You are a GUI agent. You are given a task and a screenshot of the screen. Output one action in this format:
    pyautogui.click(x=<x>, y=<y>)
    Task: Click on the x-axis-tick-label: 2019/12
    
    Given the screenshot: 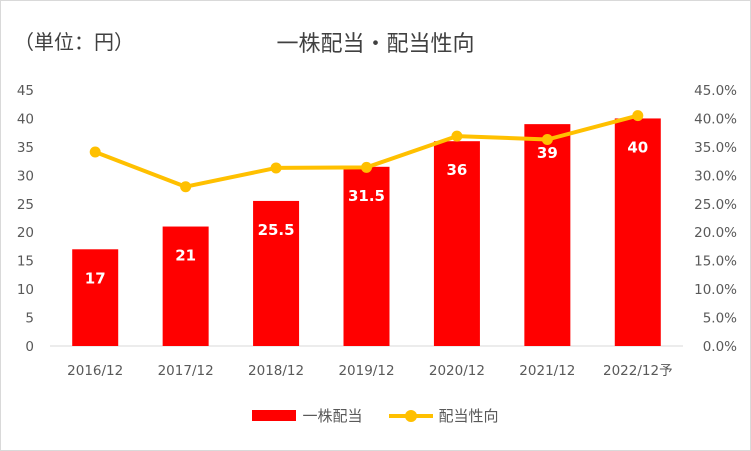 What is the action you would take?
    pyautogui.click(x=366, y=371)
    